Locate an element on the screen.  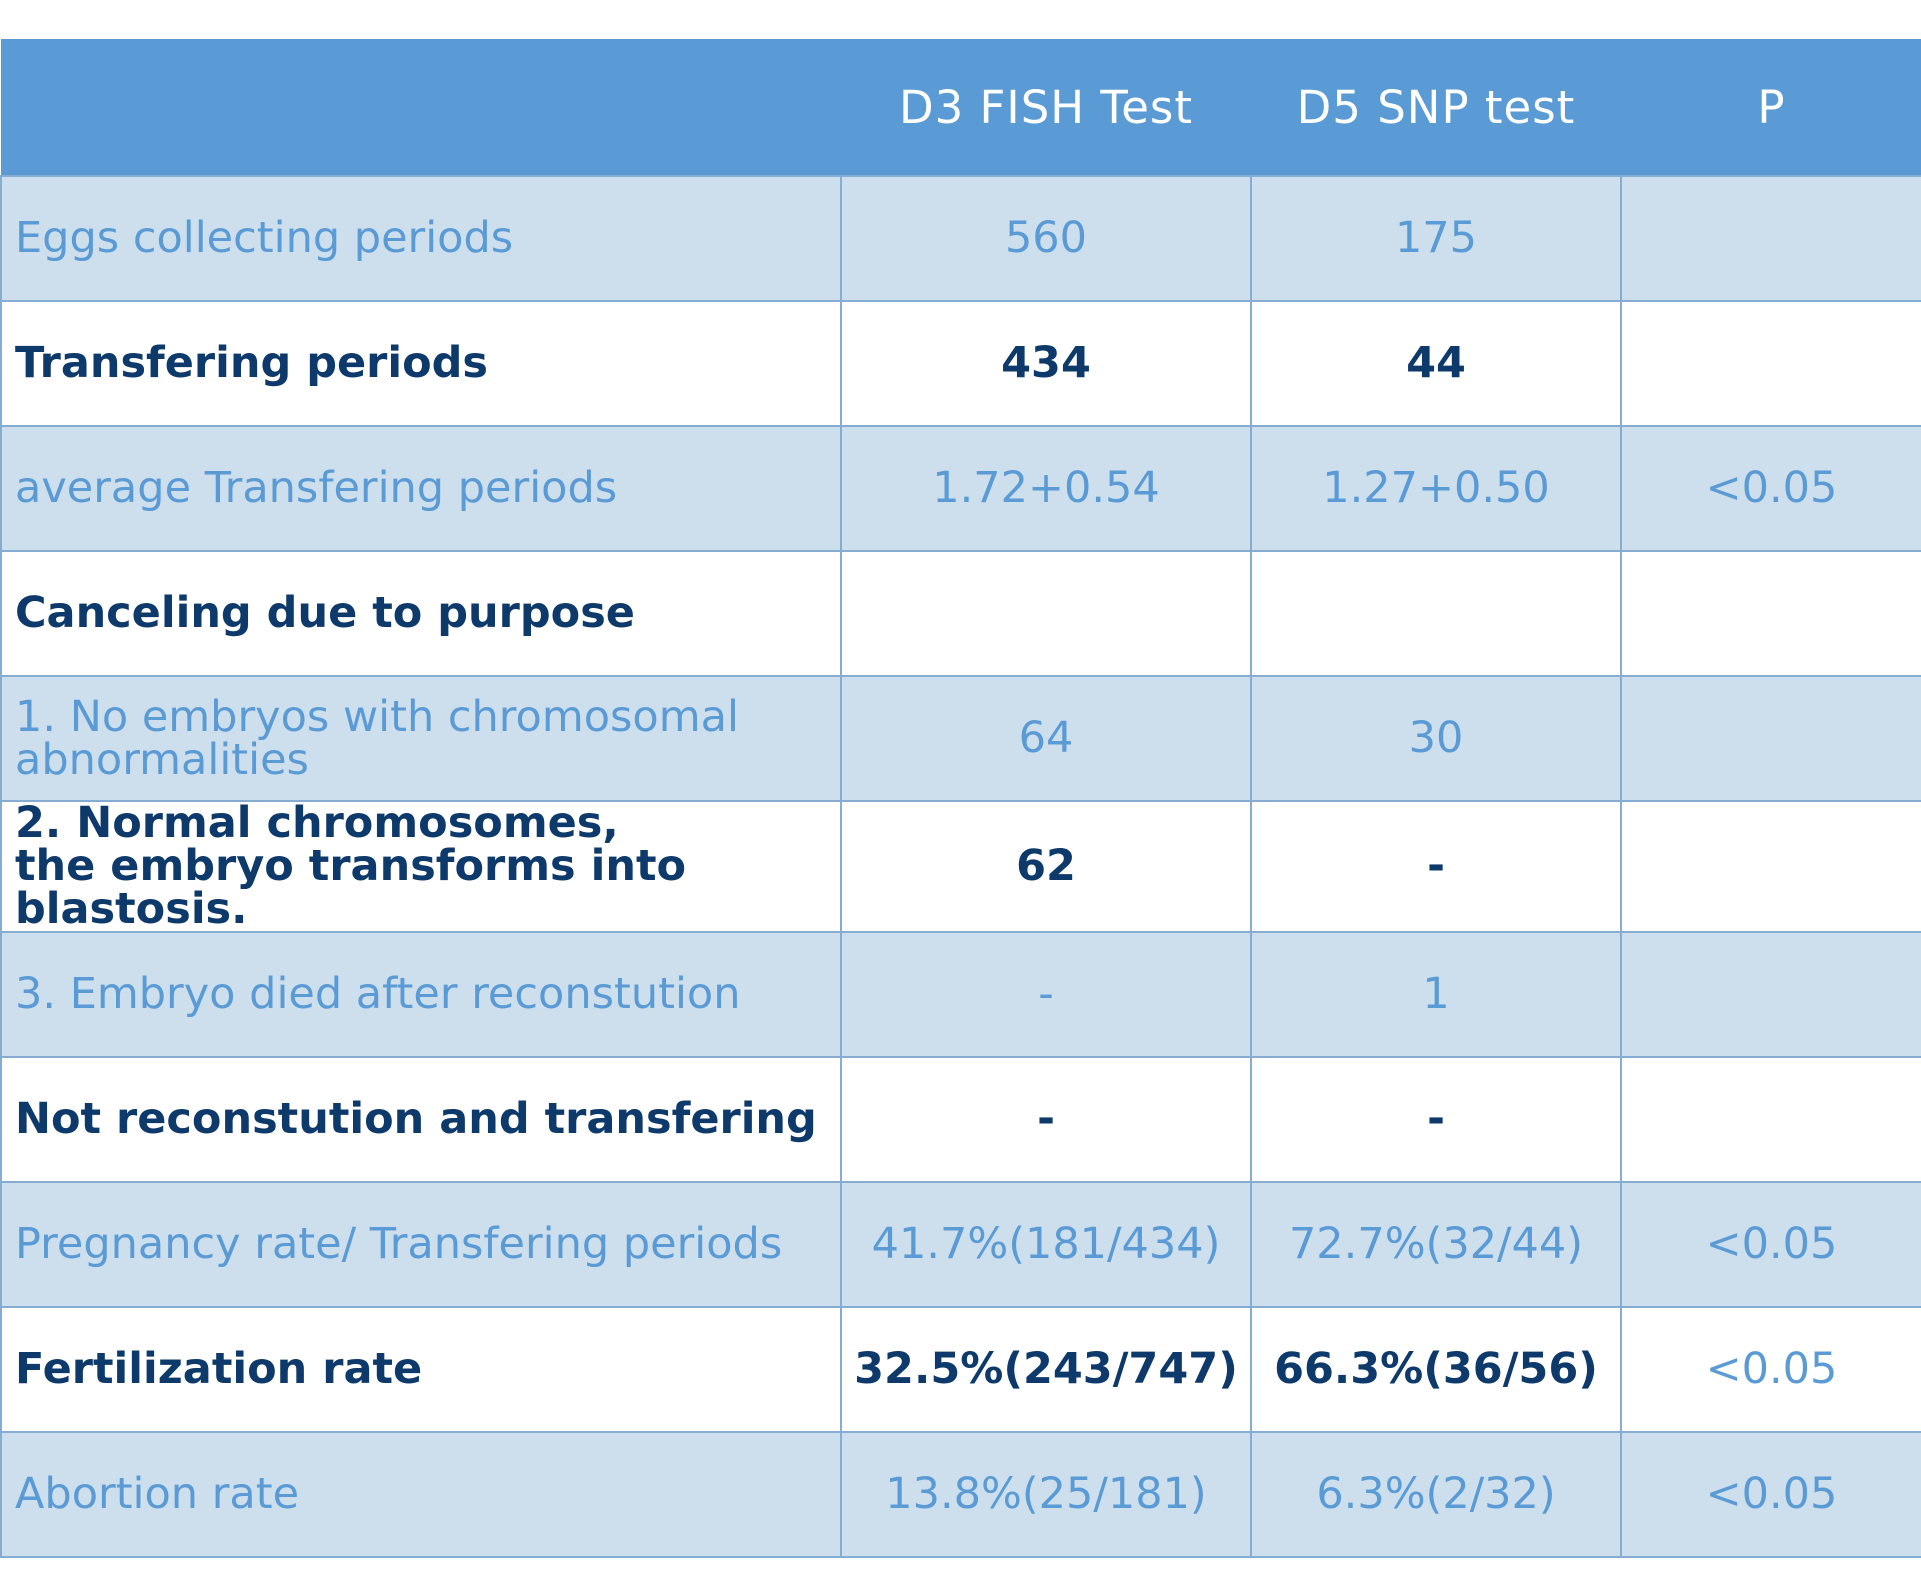
row-label: Transfering periods is located at coordinates (421, 363).